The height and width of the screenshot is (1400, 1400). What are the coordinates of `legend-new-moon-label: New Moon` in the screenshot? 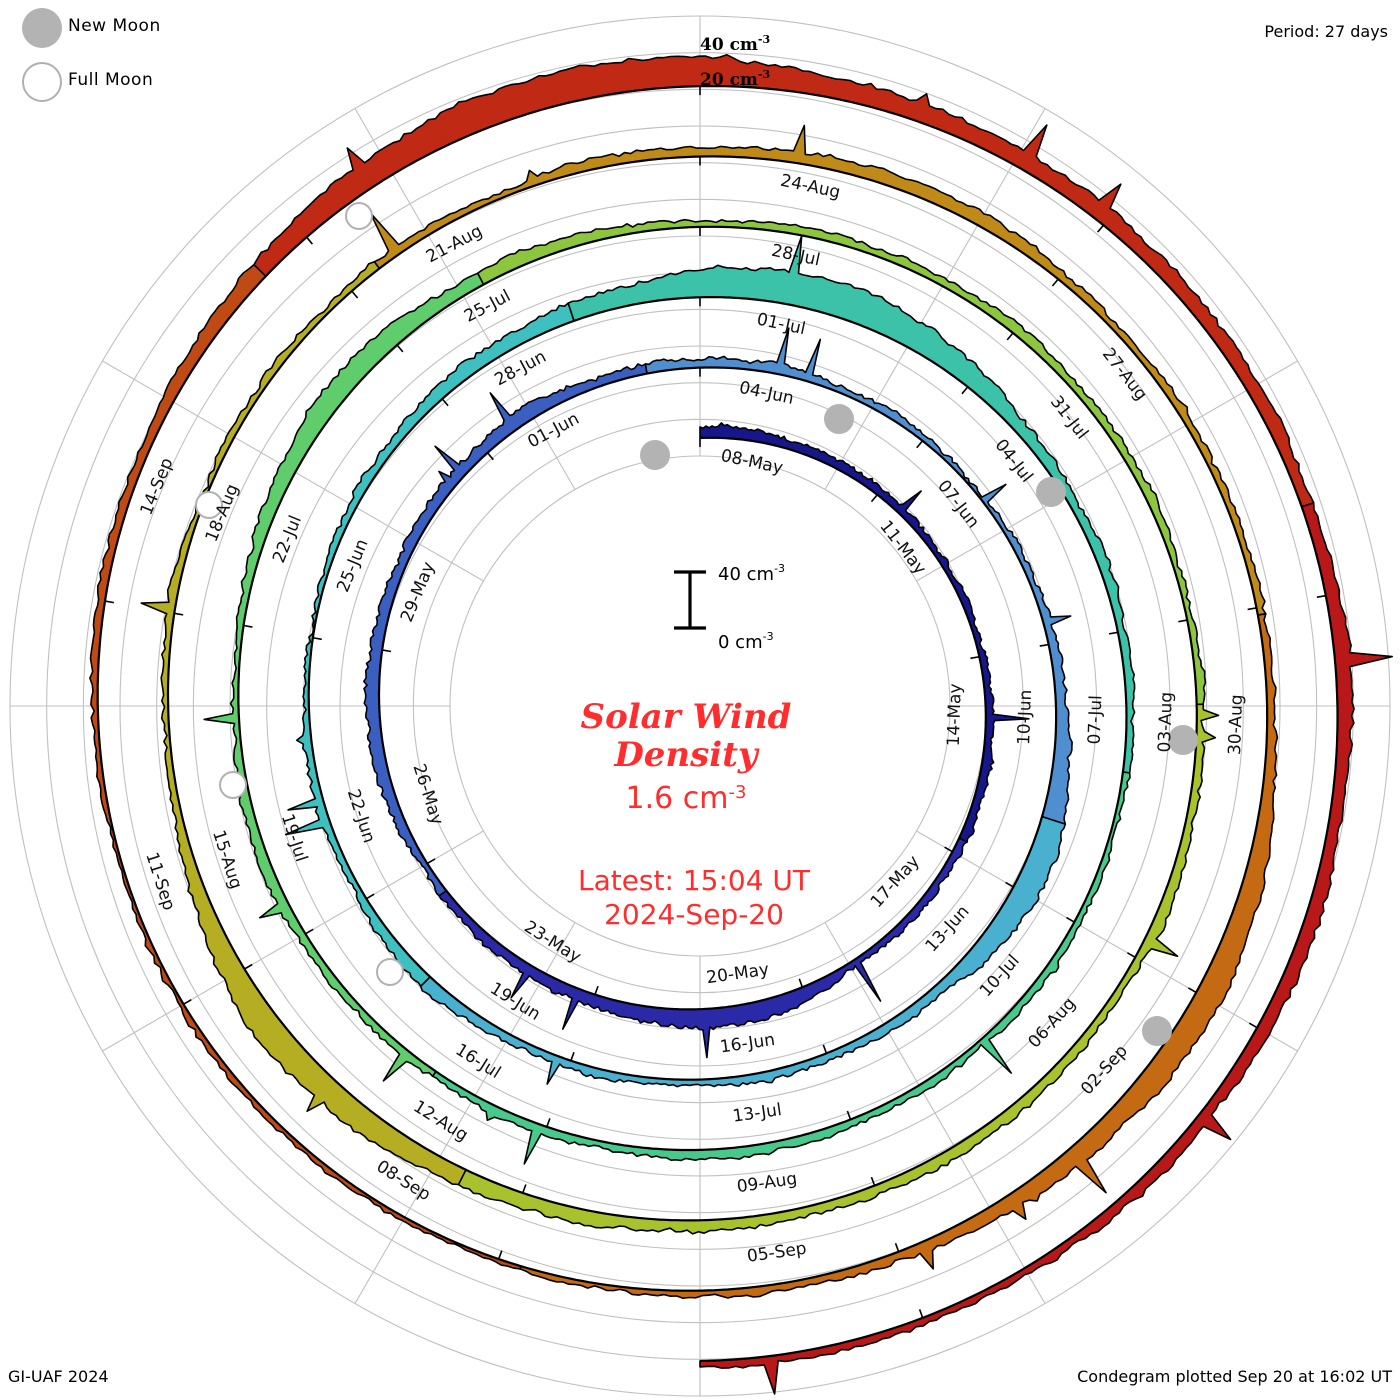 It's located at (114, 26).